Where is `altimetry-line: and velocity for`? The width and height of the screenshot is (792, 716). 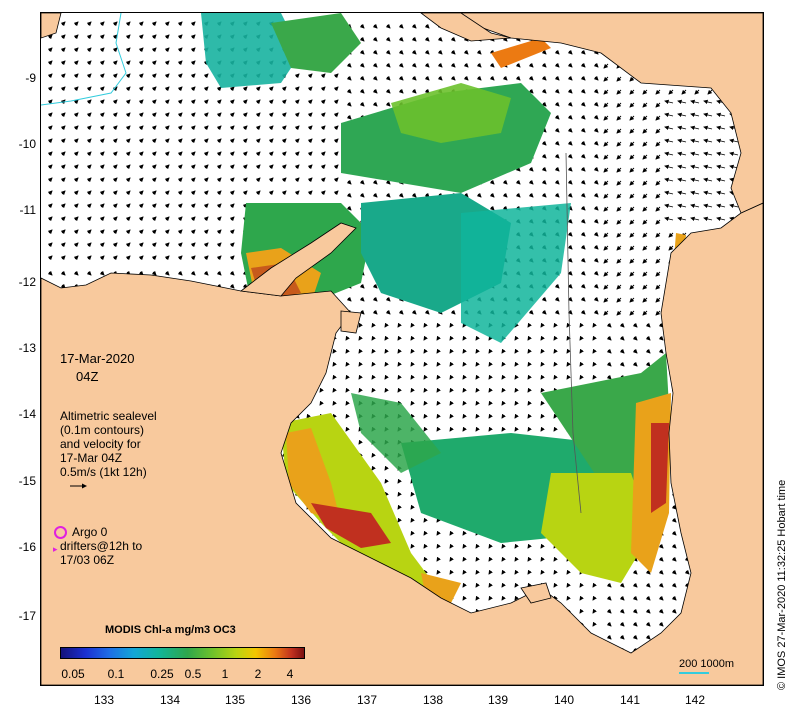 altimetry-line: and velocity for is located at coordinates (100, 444).